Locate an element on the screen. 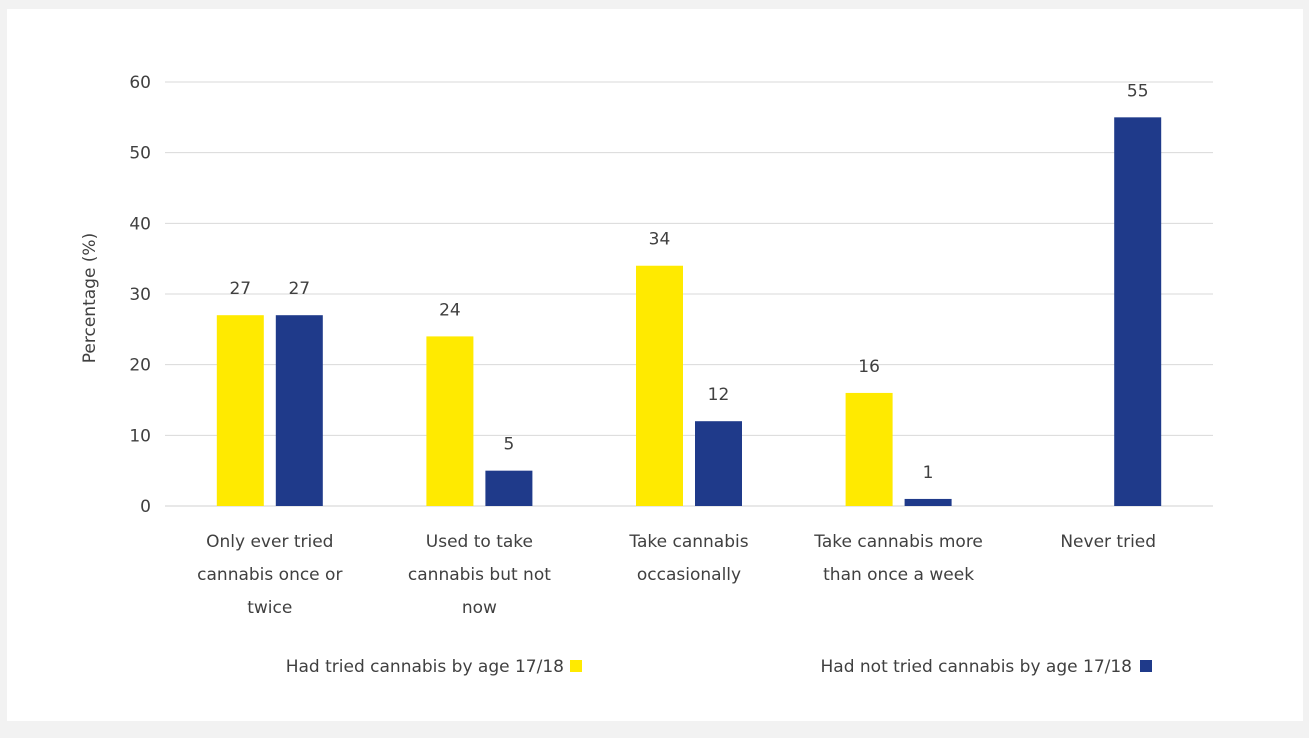 This screenshot has width=1309, height=738. y-tick-label: 10 is located at coordinates (140, 436).